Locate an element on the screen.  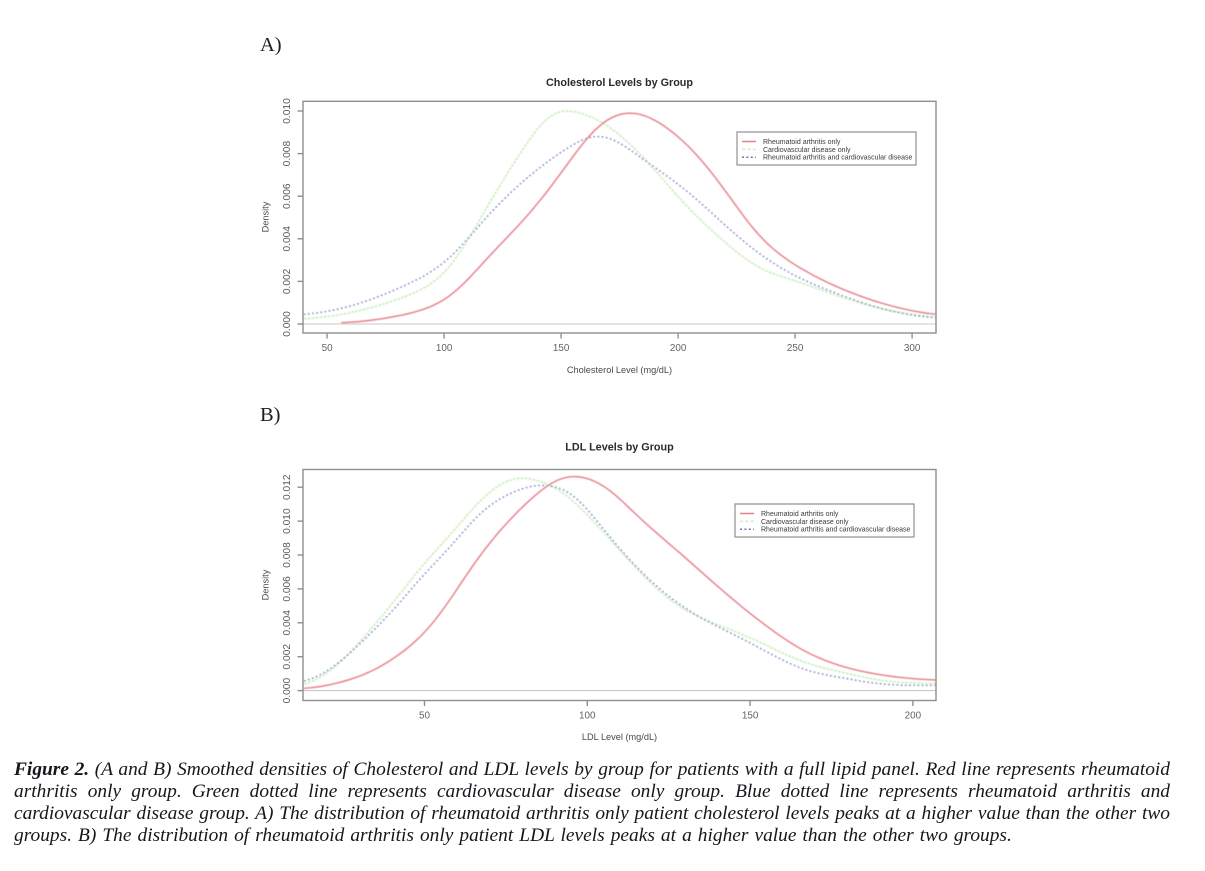
svg-text: 300 is located at coordinates (912, 348).